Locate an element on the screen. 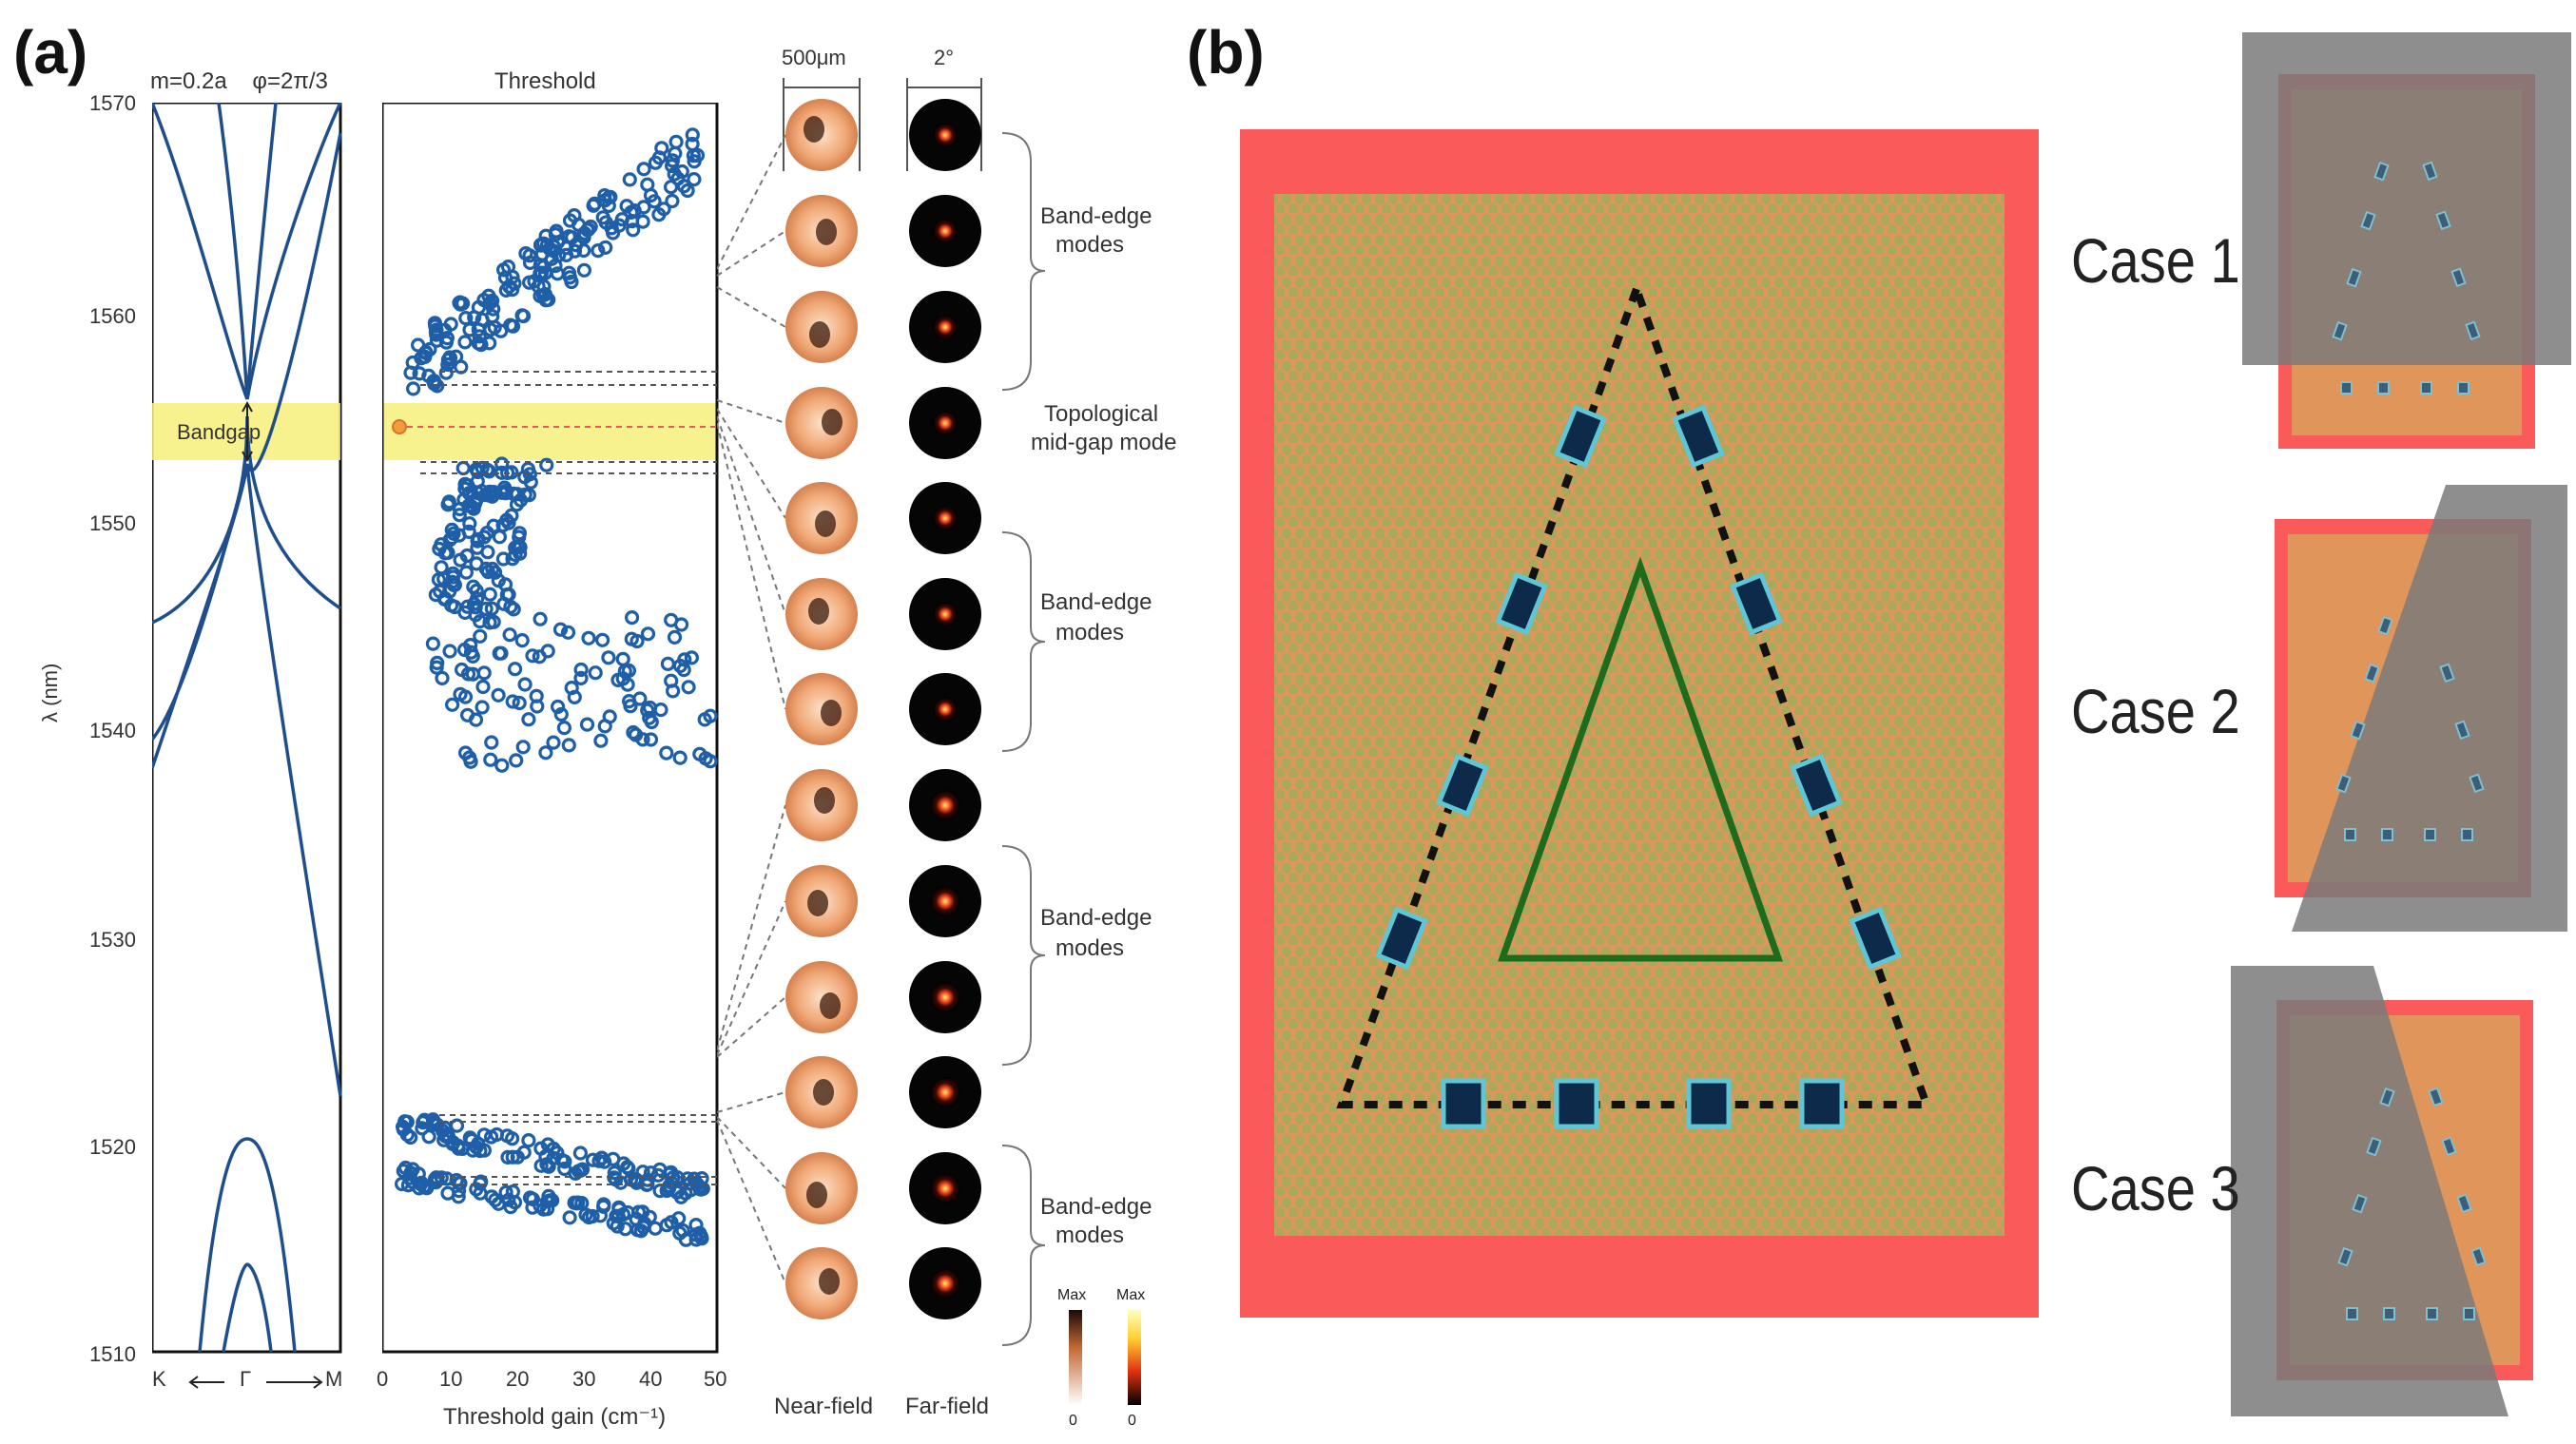 The image size is (2576, 1444). k-label: K is located at coordinates (159, 1379).